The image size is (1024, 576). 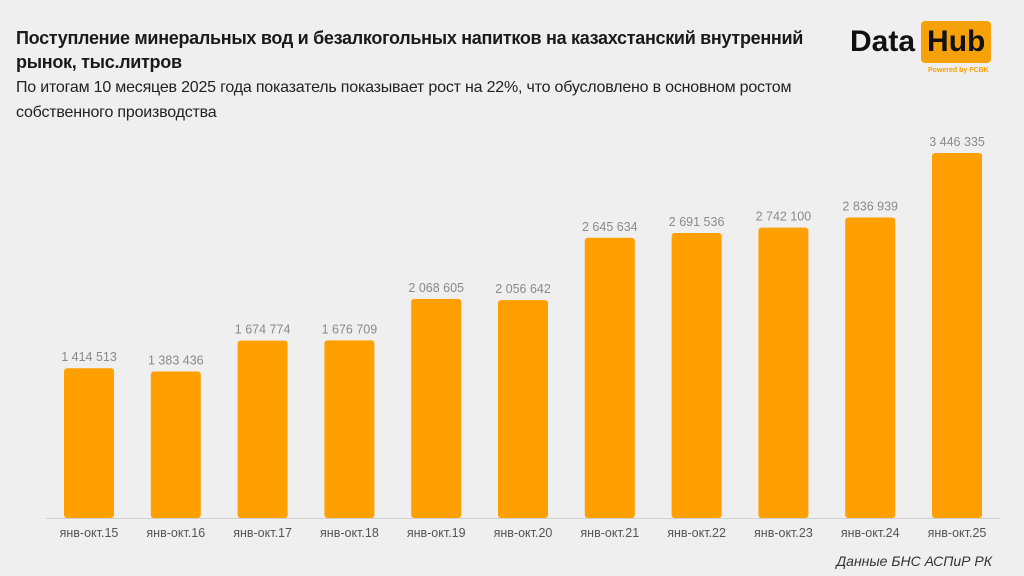 I want to click on data-label: 2 742 100, so click(x=784, y=217).